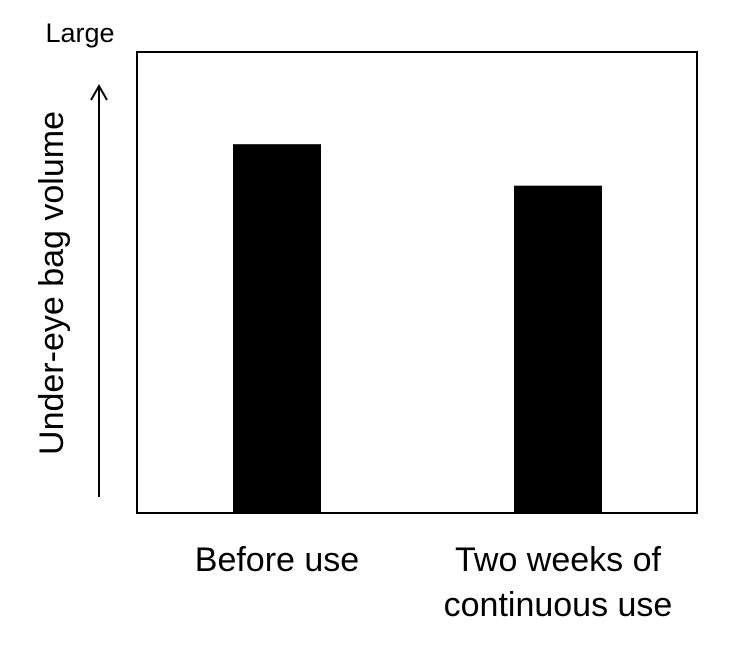  Describe the element at coordinates (558, 560) in the screenshot. I see `x-tick-label-2-line-1: Two weeks of` at that location.